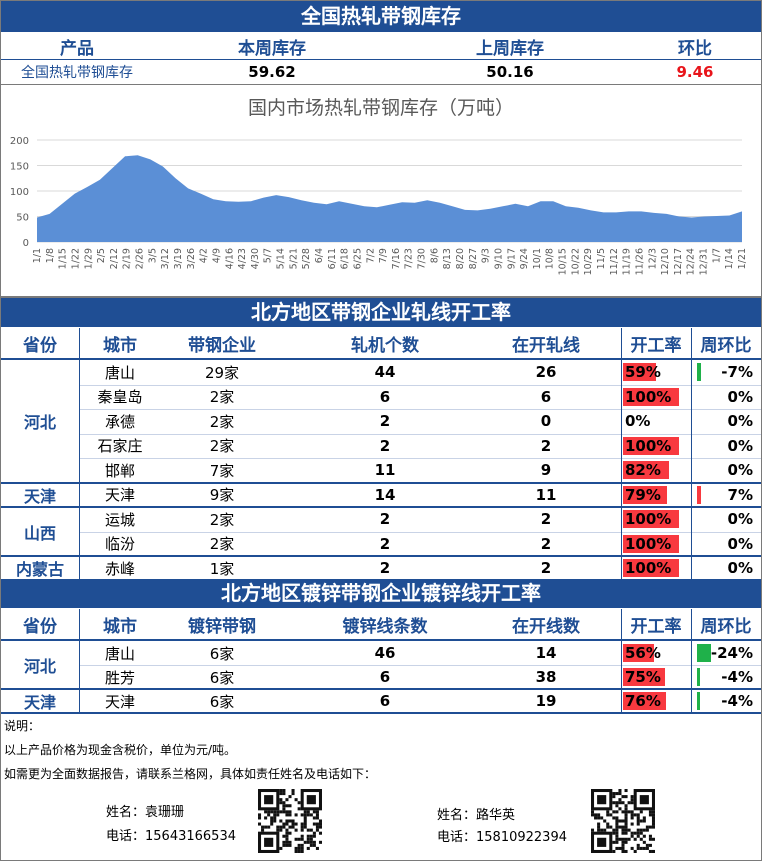 This screenshot has height=861, width=762. I want to click on x-tick-label: 12/31, so click(704, 261).